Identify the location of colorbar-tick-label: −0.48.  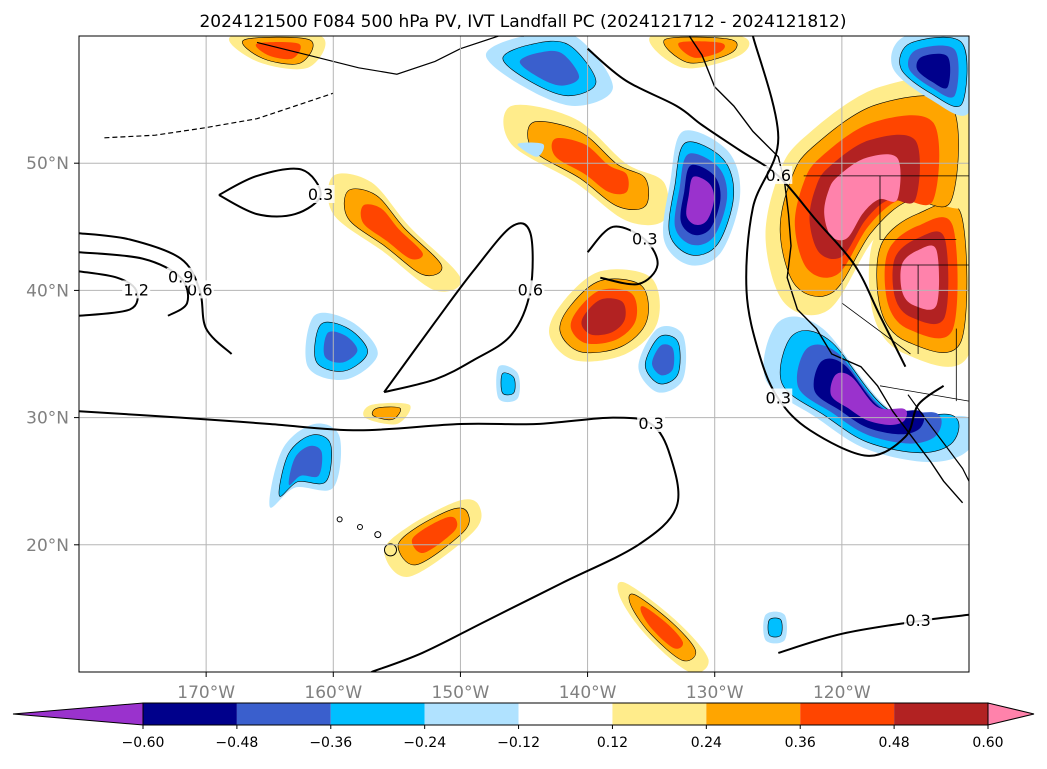
(236, 743).